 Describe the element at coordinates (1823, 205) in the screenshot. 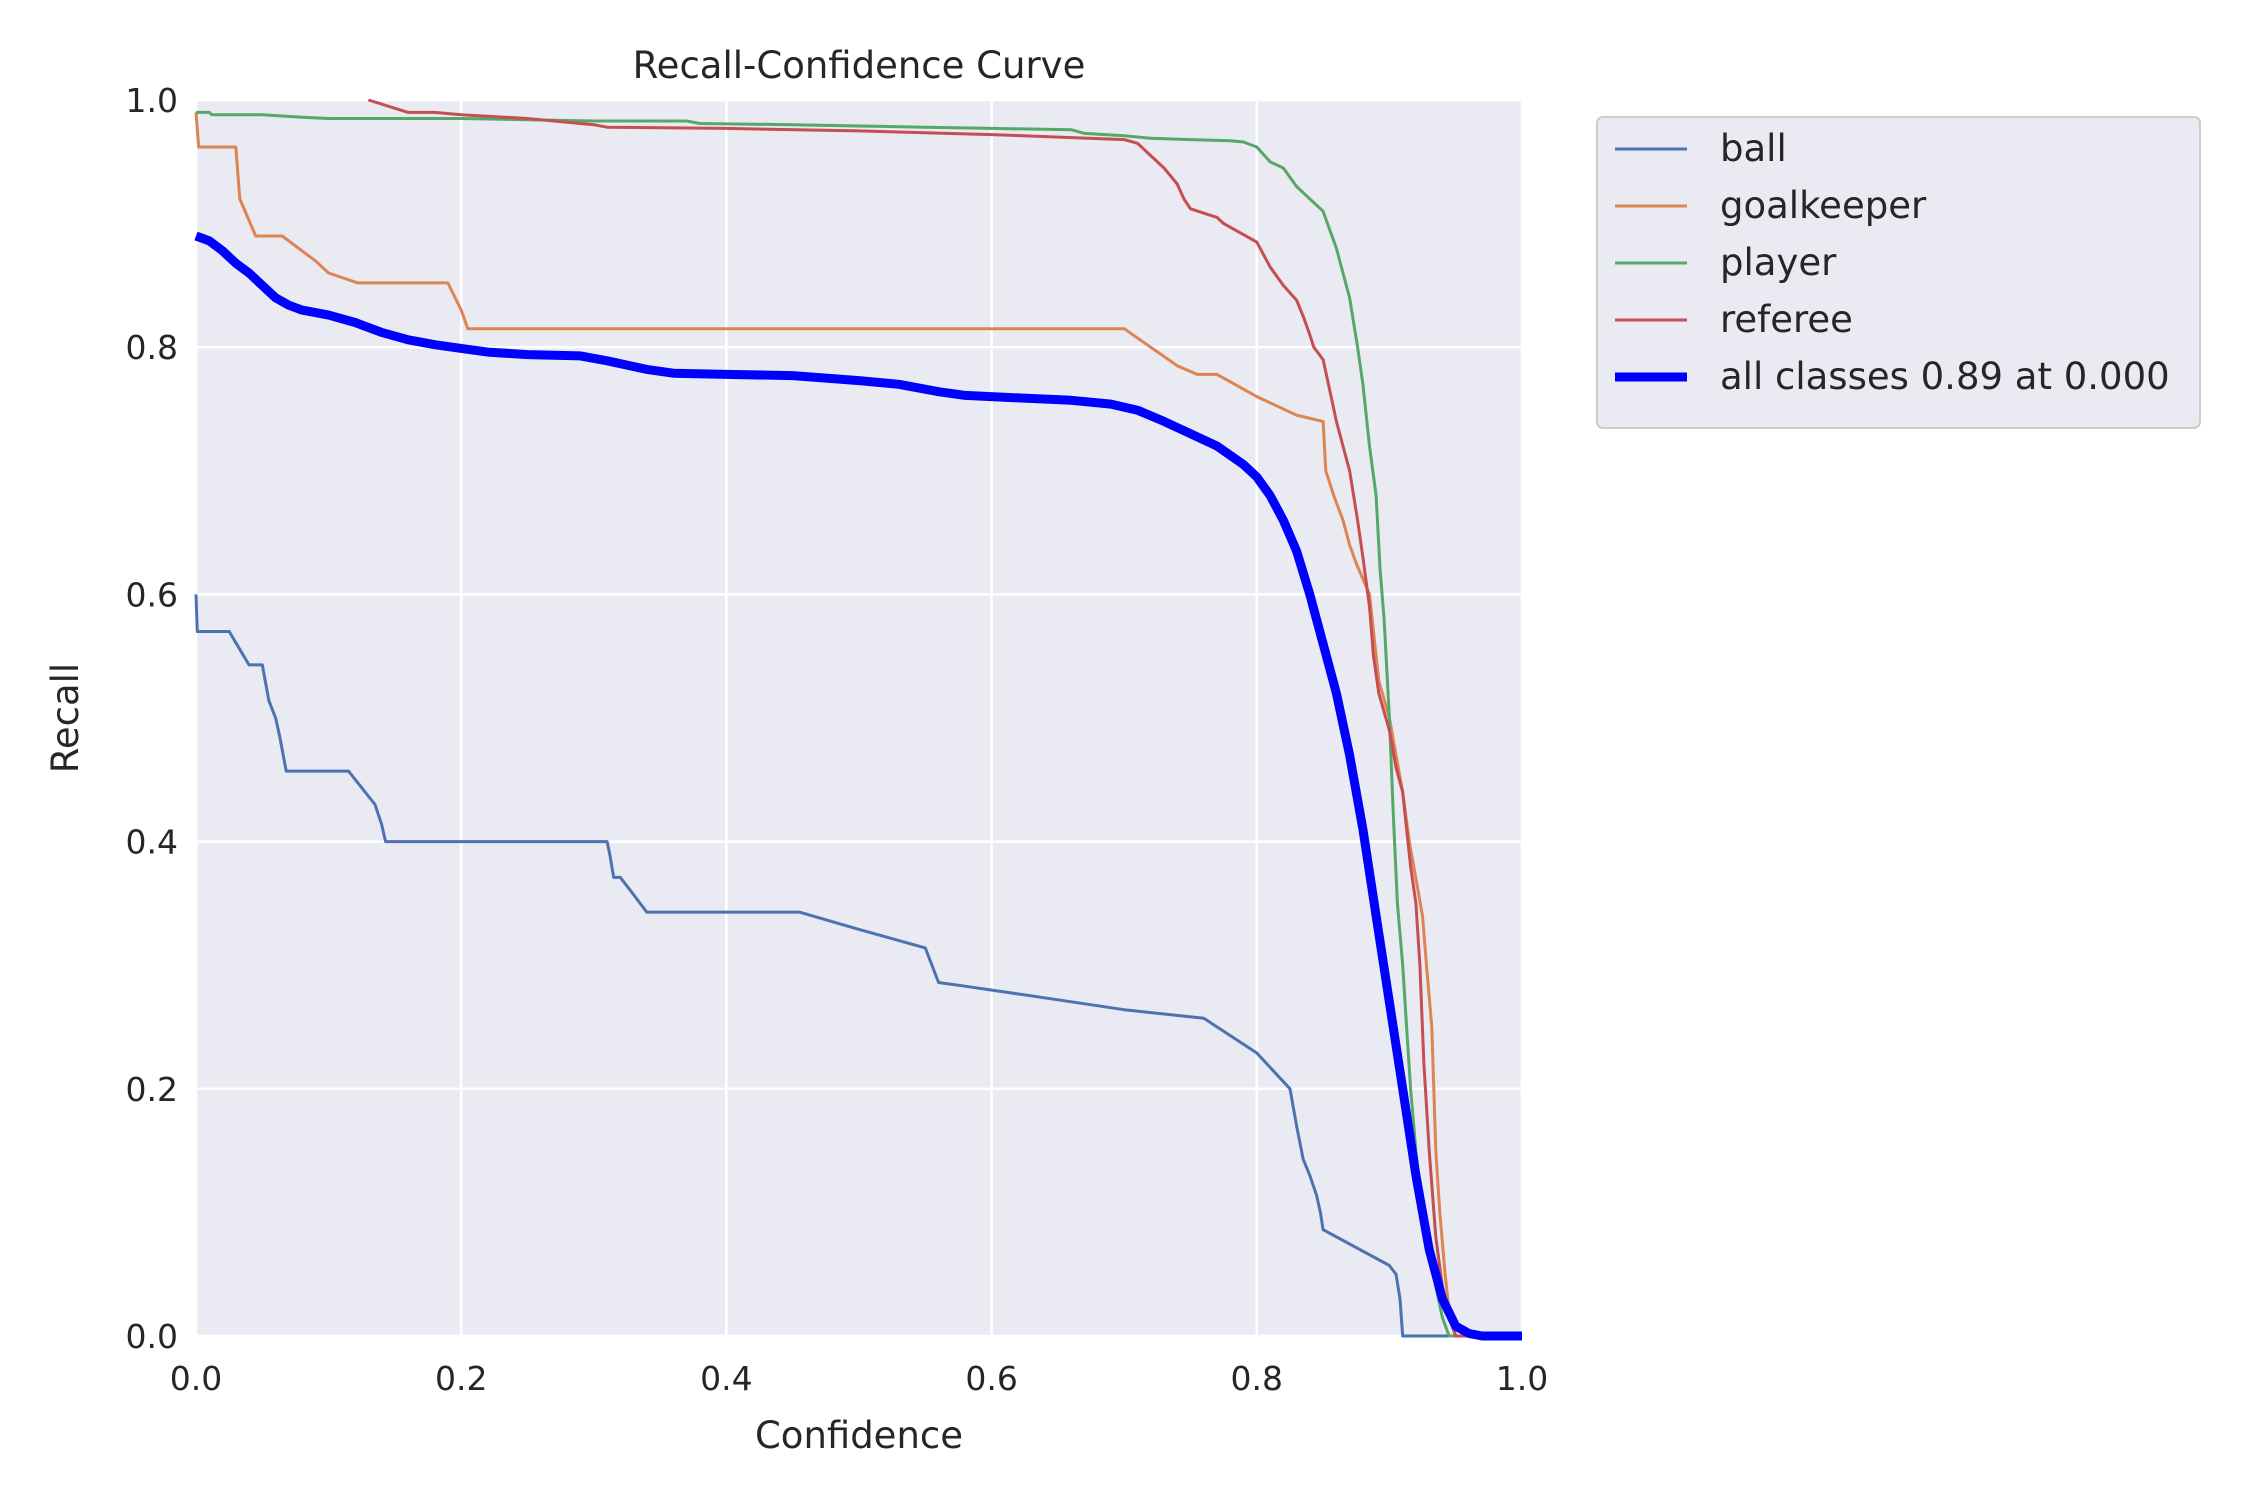

I see `legend-label: goalkeeper` at that location.